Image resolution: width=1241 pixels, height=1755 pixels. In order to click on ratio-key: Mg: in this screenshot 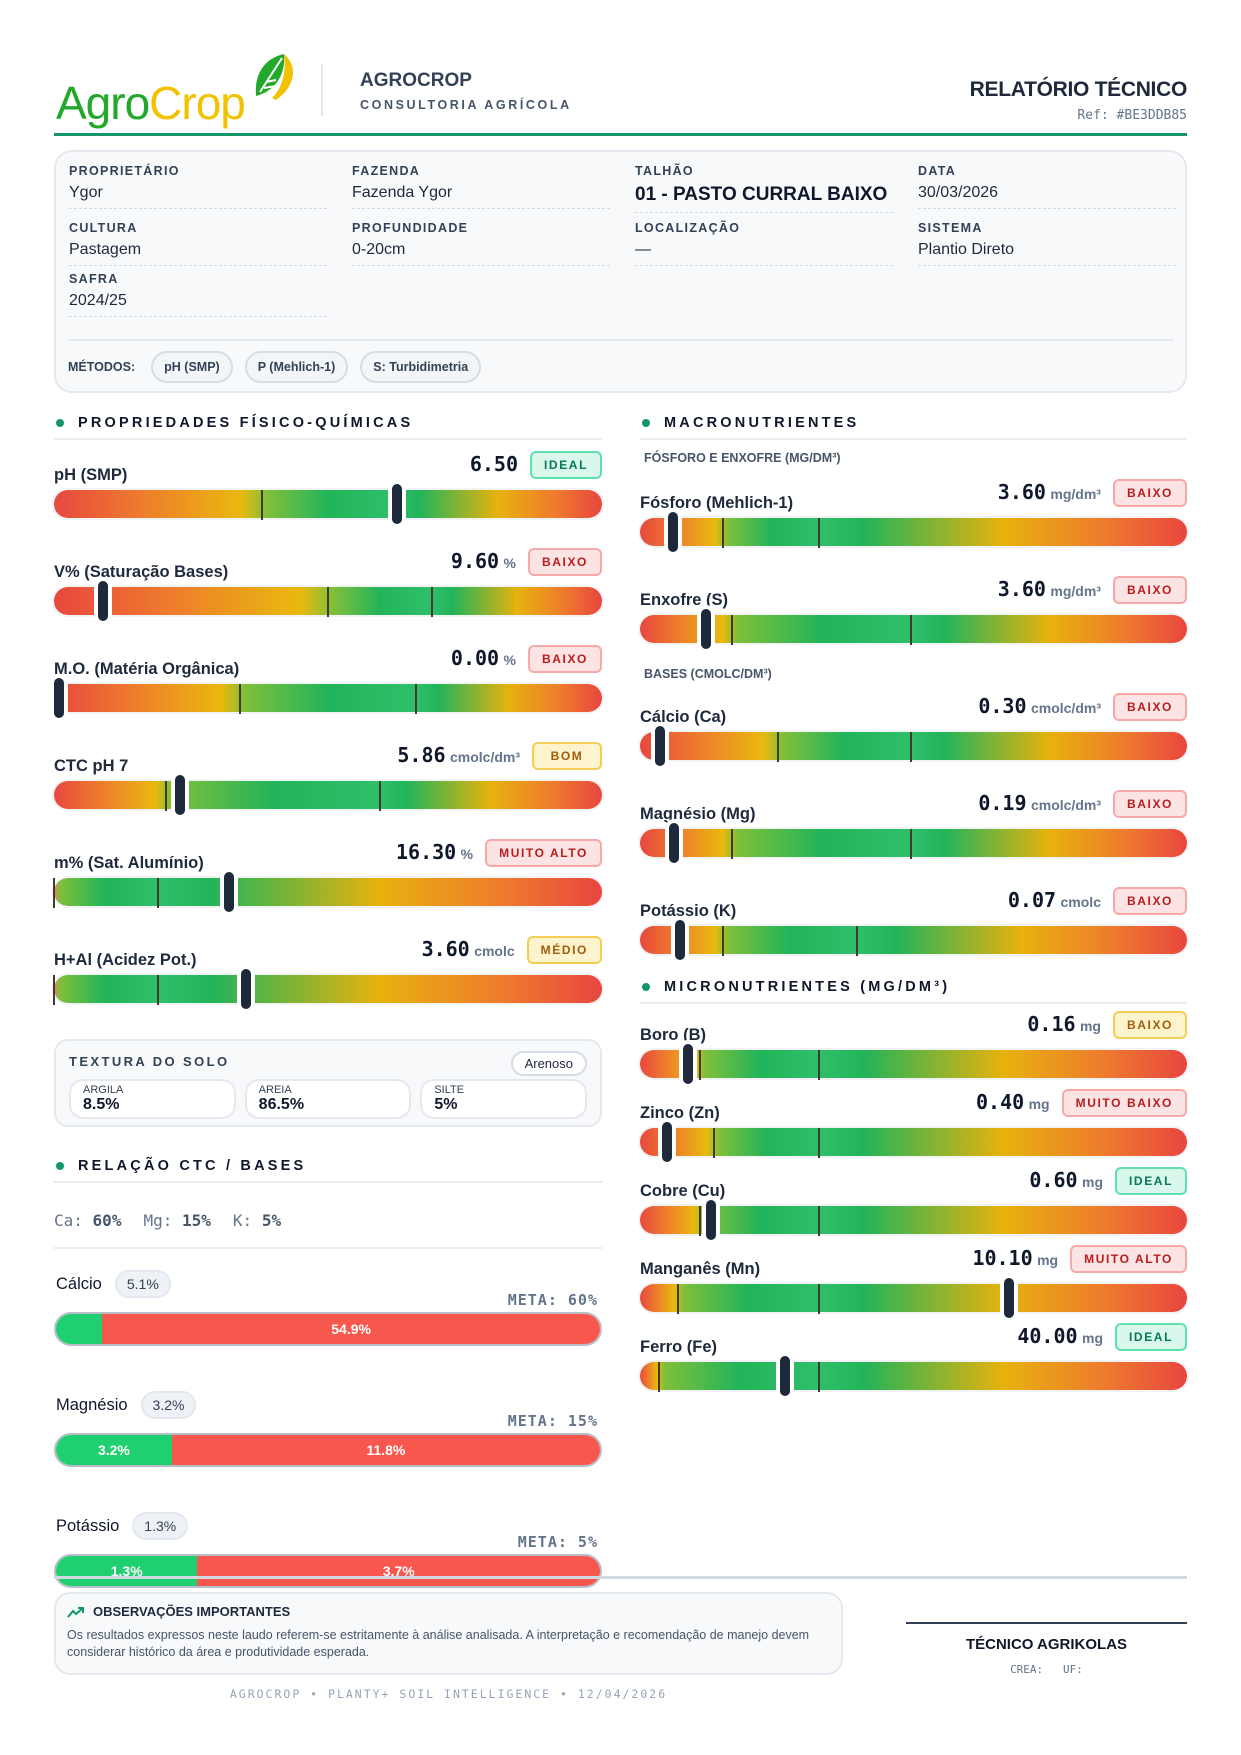, I will do `click(158, 1220)`.